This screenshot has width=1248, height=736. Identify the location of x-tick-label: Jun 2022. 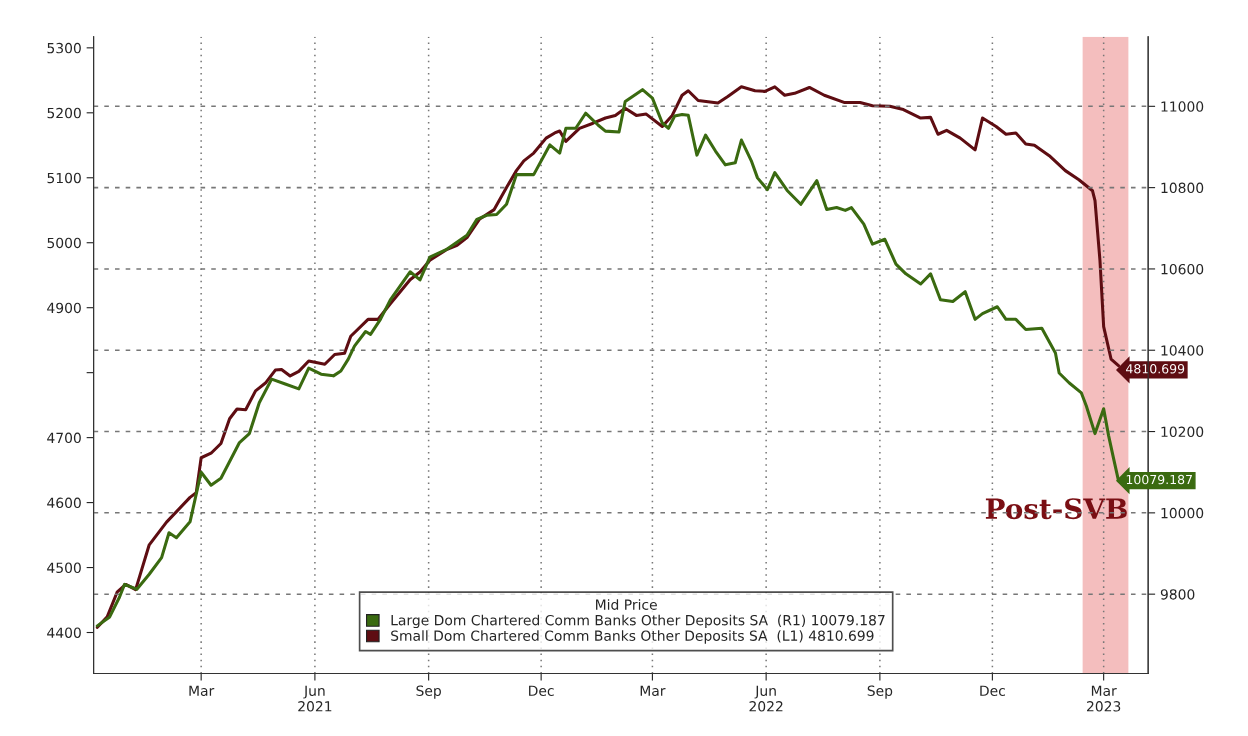
(766, 698).